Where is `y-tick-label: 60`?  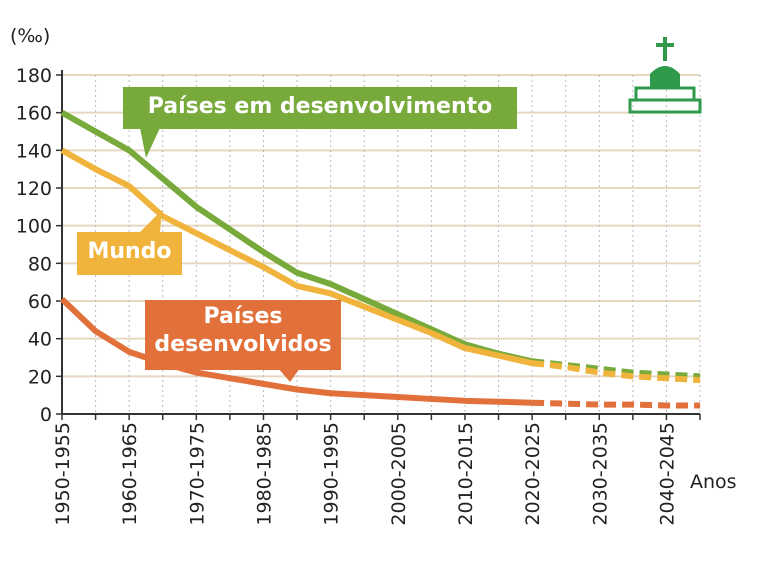 y-tick-label: 60 is located at coordinates (40, 302).